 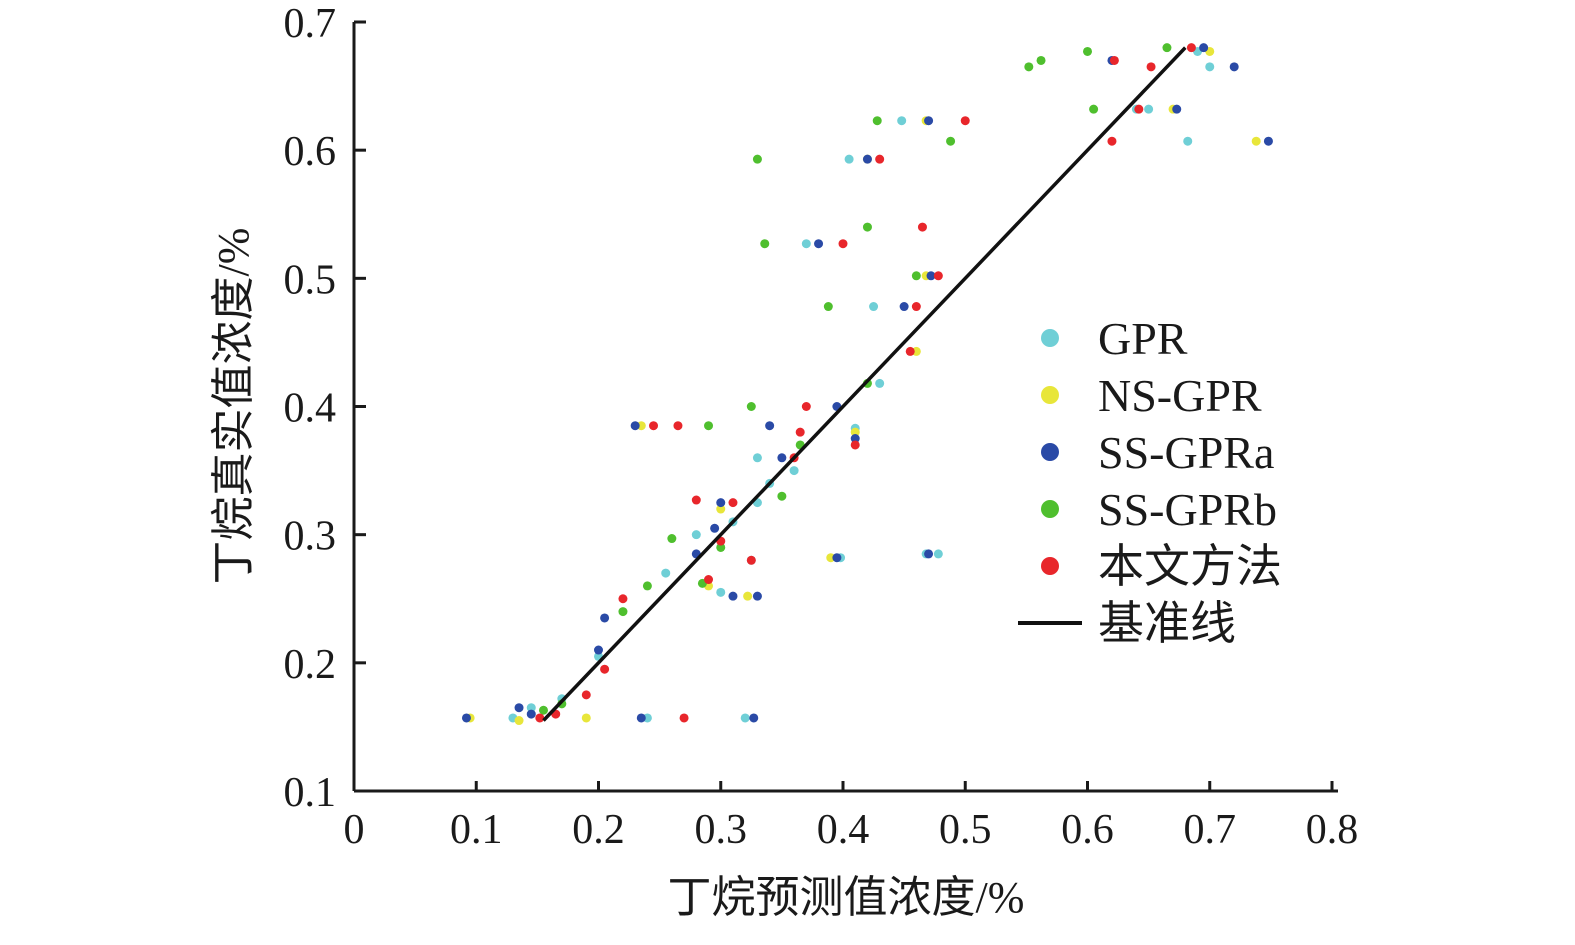 I want to click on x-tick-label: 0.6, so click(x=1087, y=830).